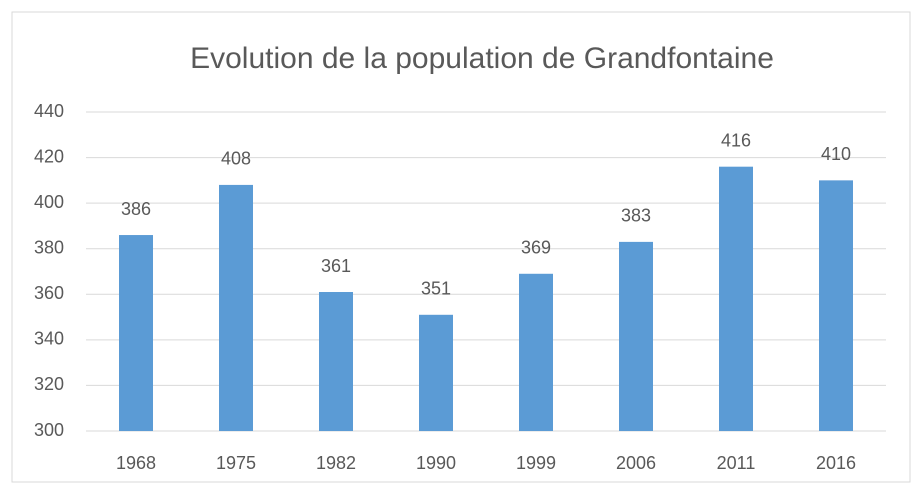 Image resolution: width=911 pixels, height=483 pixels. What do you see at coordinates (236, 463) in the screenshot?
I see `x-tick-label: 1975` at bounding box center [236, 463].